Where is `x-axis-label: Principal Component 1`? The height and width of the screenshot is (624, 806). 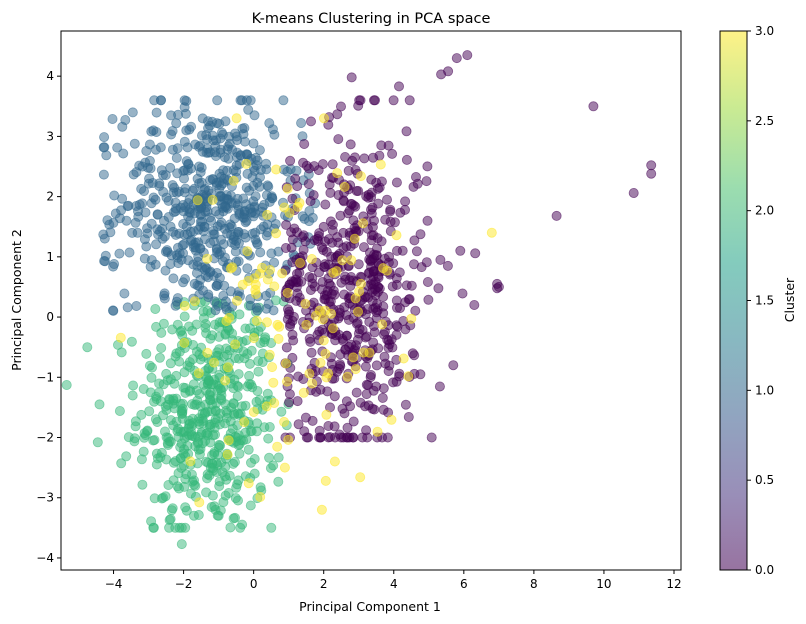 x-axis-label: Principal Component 1 is located at coordinates (370, 606).